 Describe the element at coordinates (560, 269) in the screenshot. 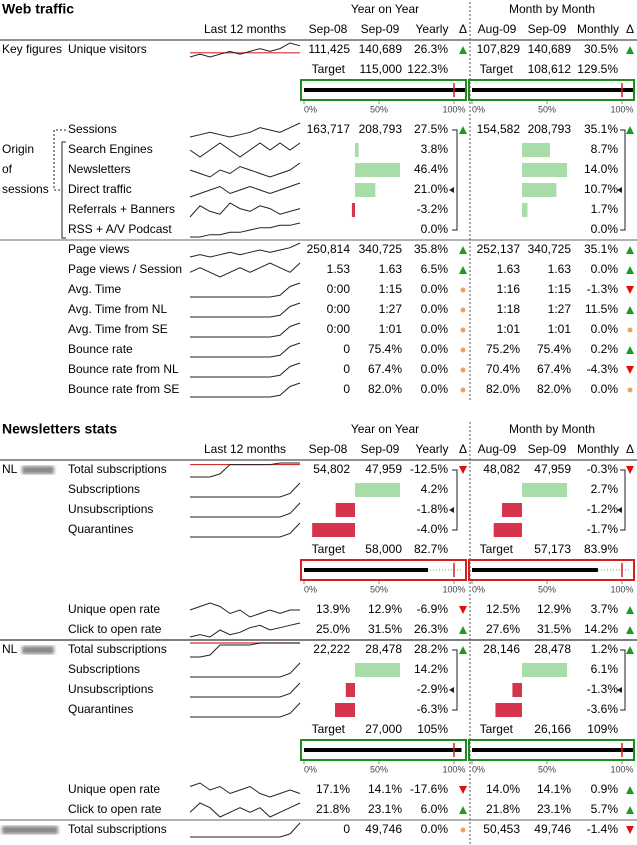

I see `metric-value: 1.63` at that location.